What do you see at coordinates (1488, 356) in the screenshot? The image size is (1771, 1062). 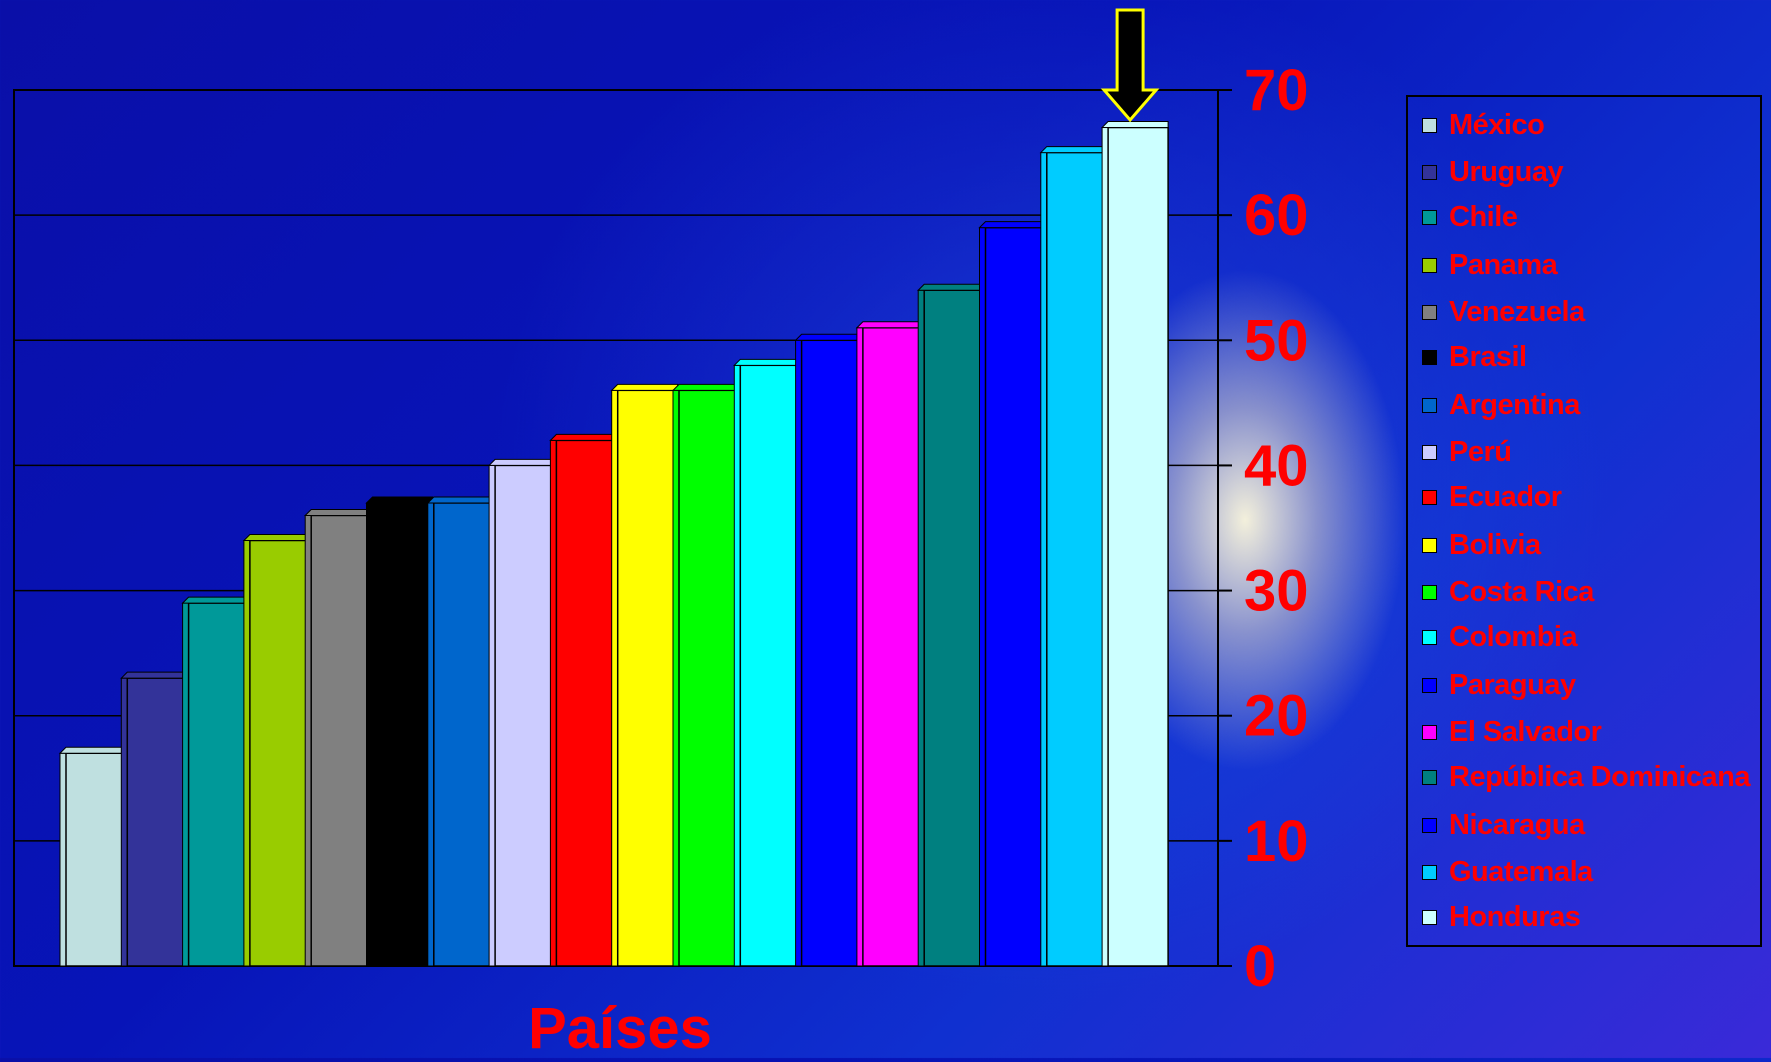 I see `legend-label: Brasil` at bounding box center [1488, 356].